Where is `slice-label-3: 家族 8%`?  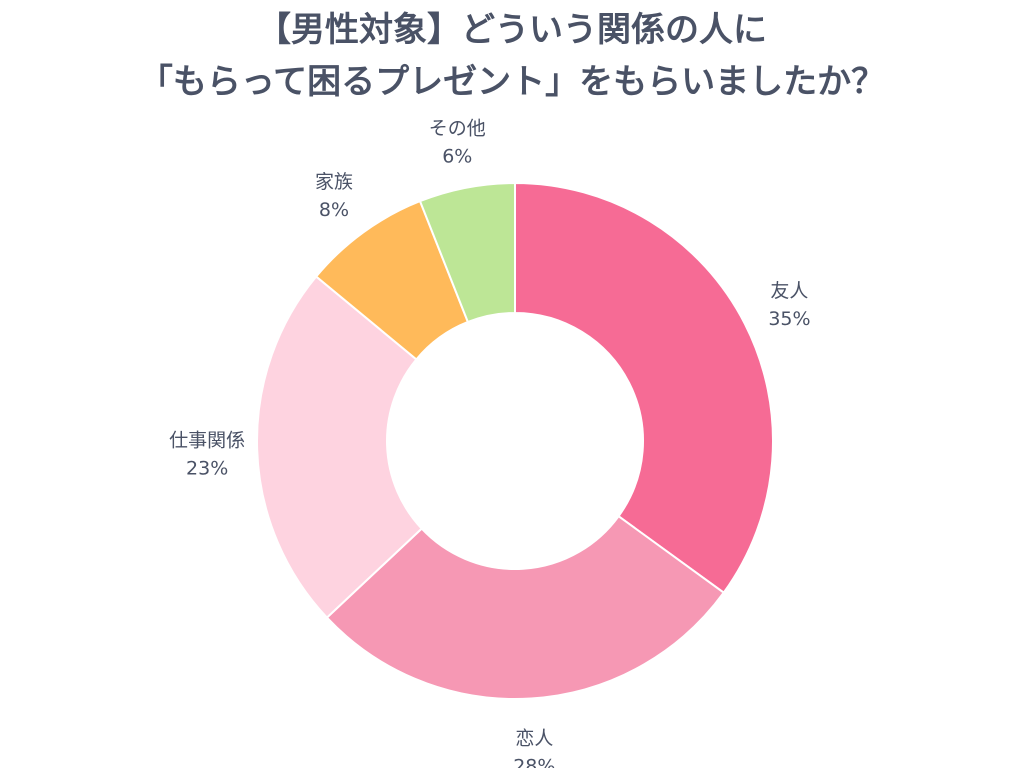 slice-label-3: 家族 8% is located at coordinates (334, 196).